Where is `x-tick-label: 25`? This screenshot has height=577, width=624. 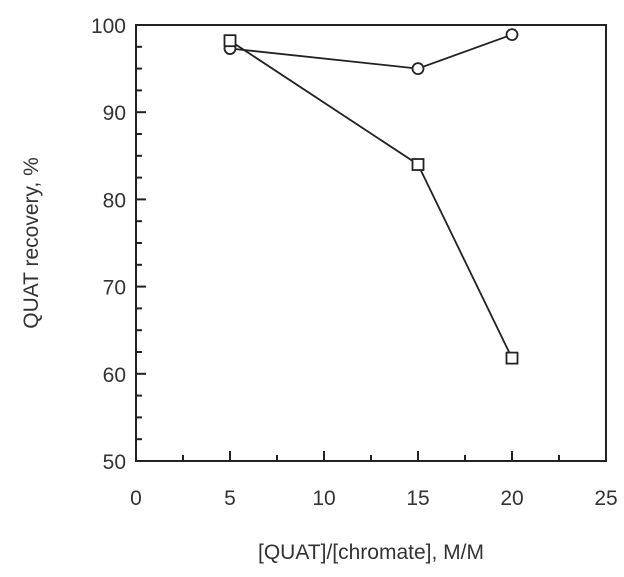 x-tick-label: 25 is located at coordinates (605, 498).